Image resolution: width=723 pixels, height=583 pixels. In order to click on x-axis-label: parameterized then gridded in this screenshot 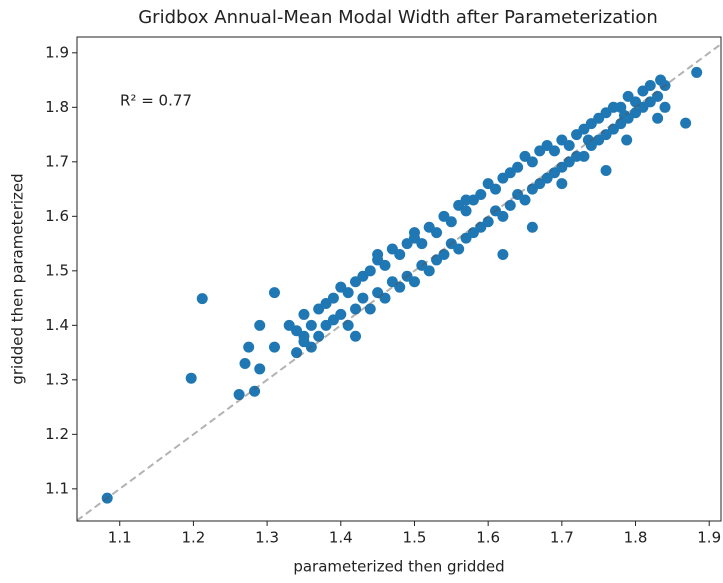, I will do `click(398, 567)`.